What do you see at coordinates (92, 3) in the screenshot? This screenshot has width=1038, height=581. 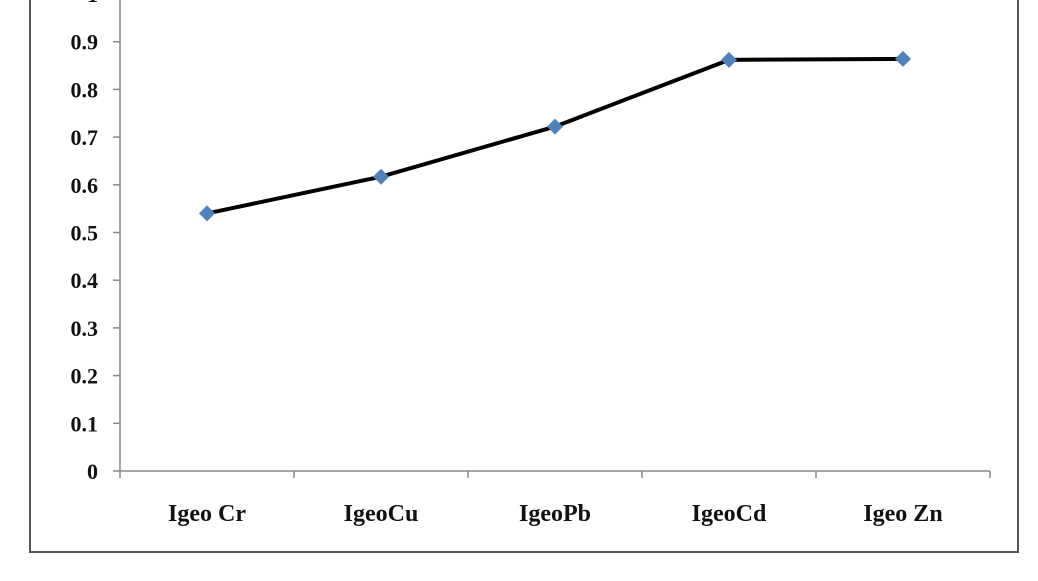 I see `y-tick-label: 1` at bounding box center [92, 3].